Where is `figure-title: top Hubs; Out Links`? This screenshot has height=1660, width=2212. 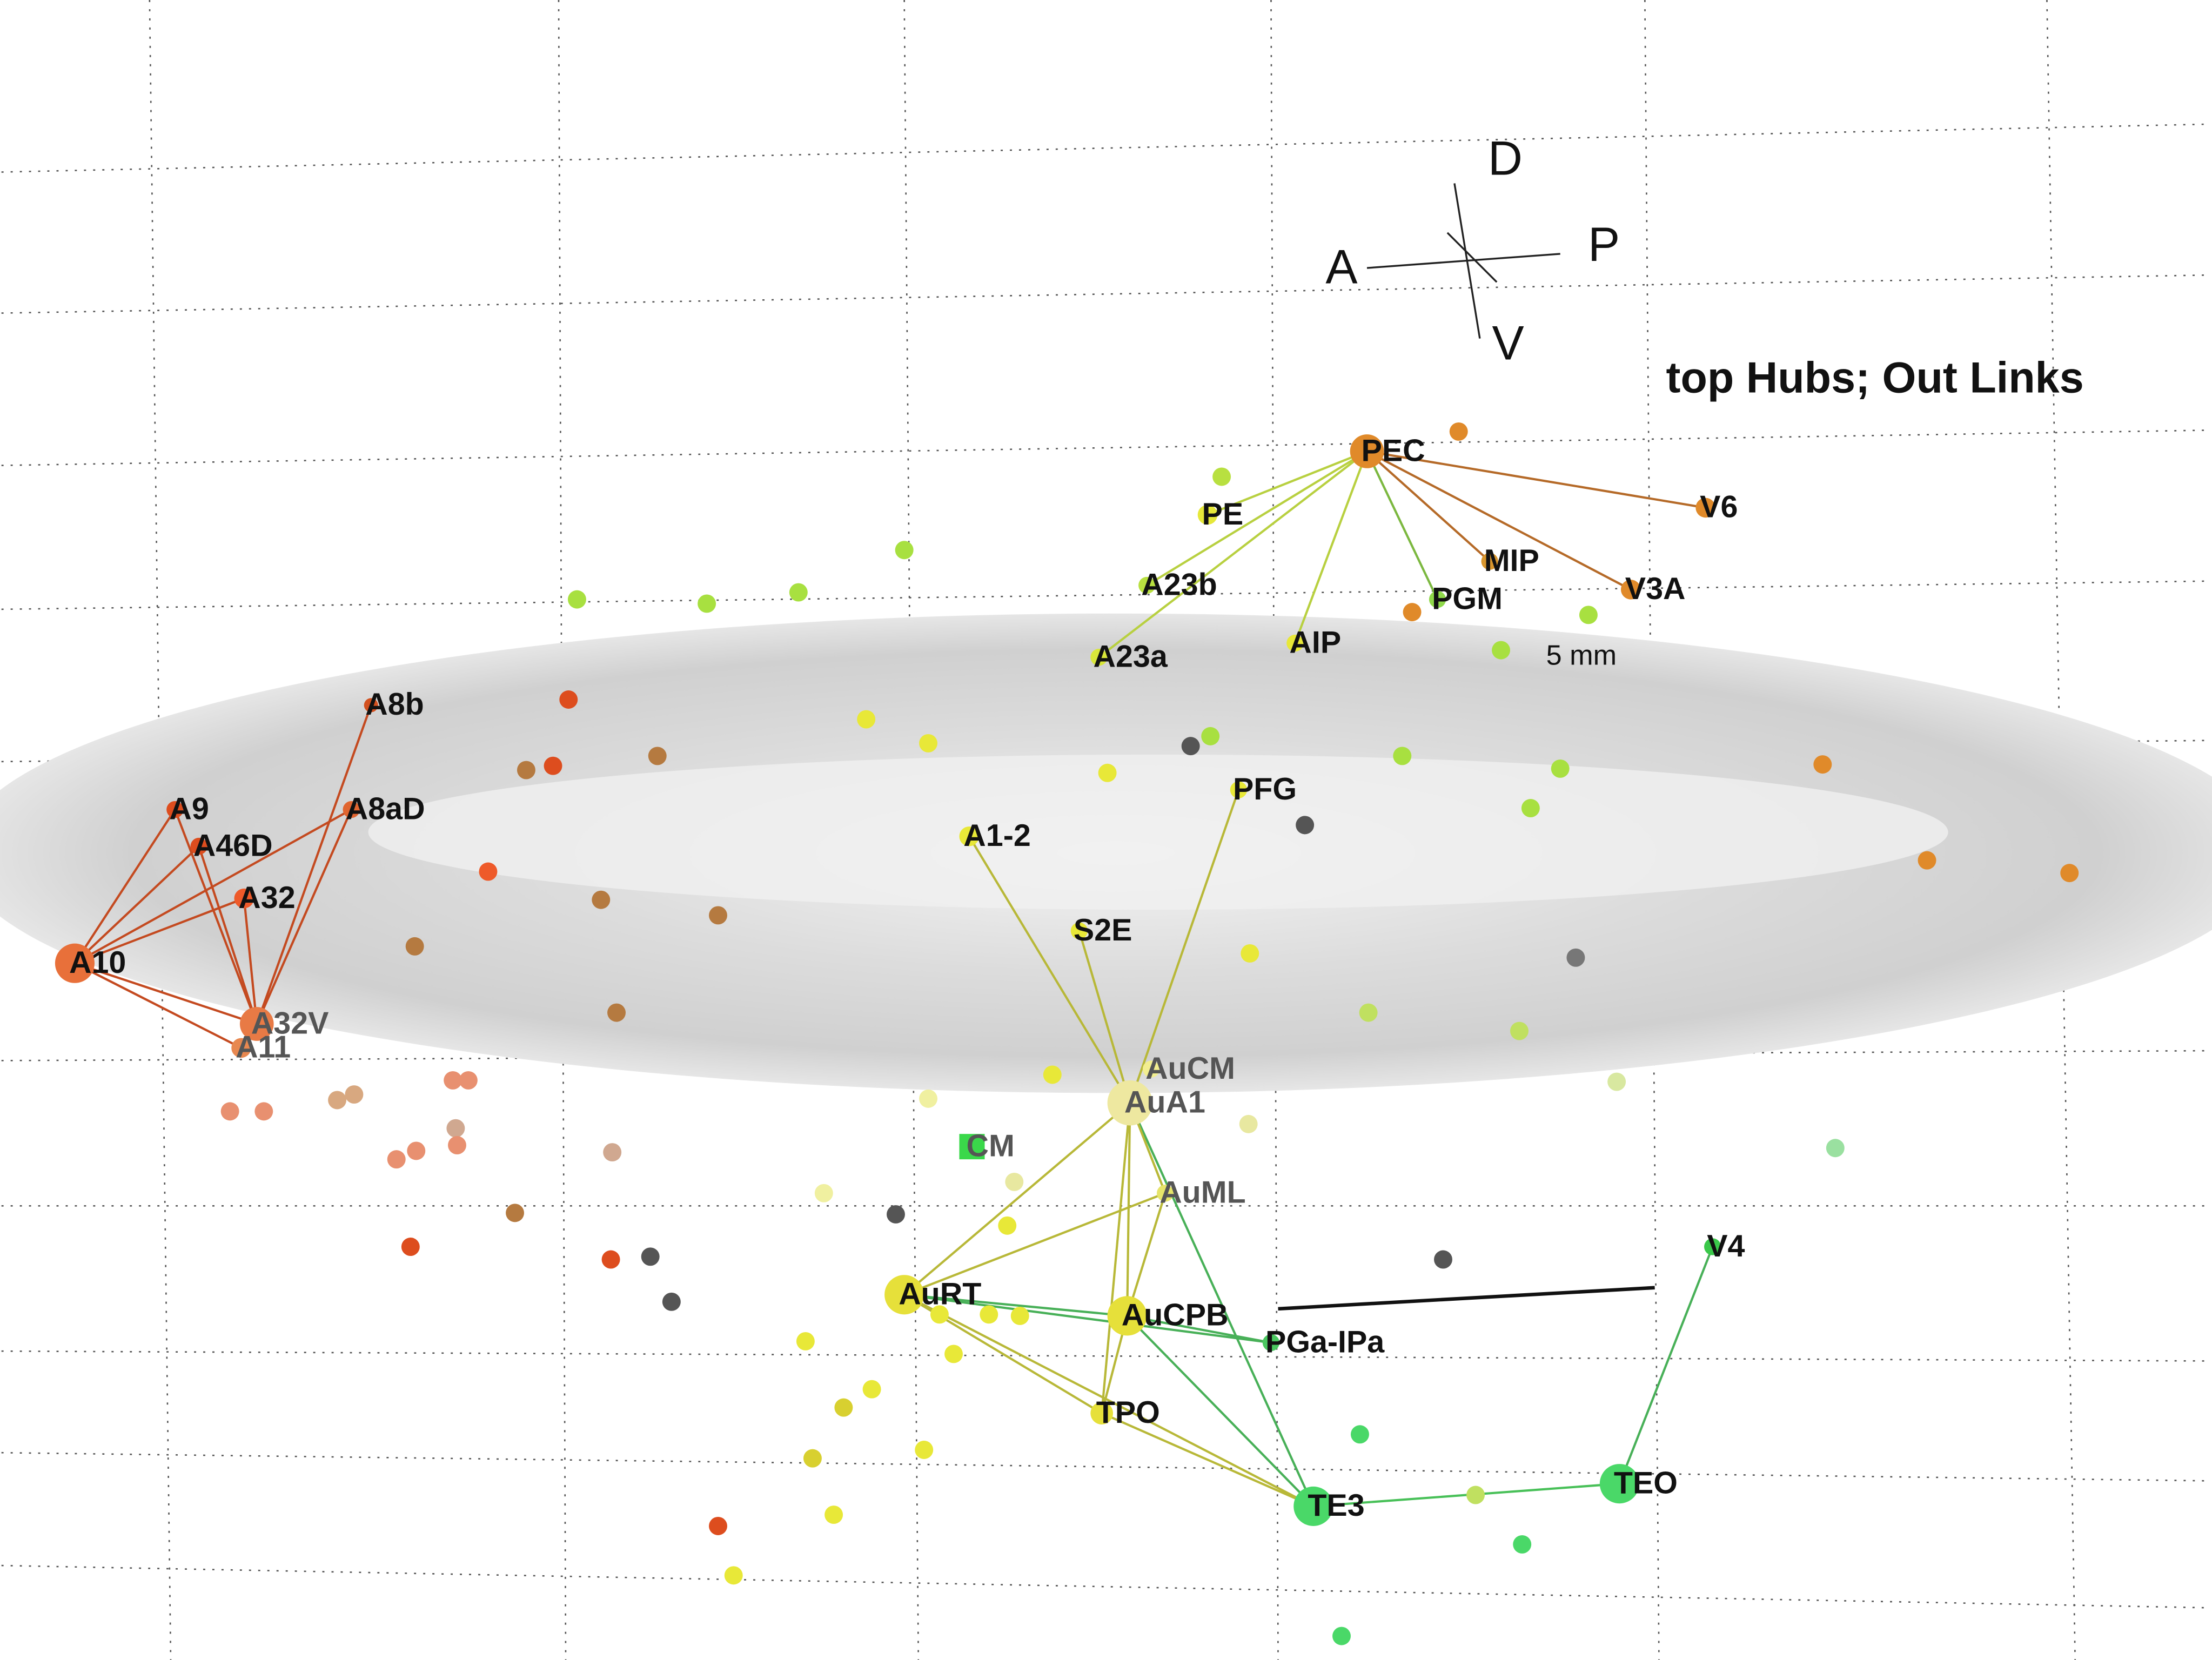
figure-title: top Hubs; Out Links is located at coordinates (1875, 377).